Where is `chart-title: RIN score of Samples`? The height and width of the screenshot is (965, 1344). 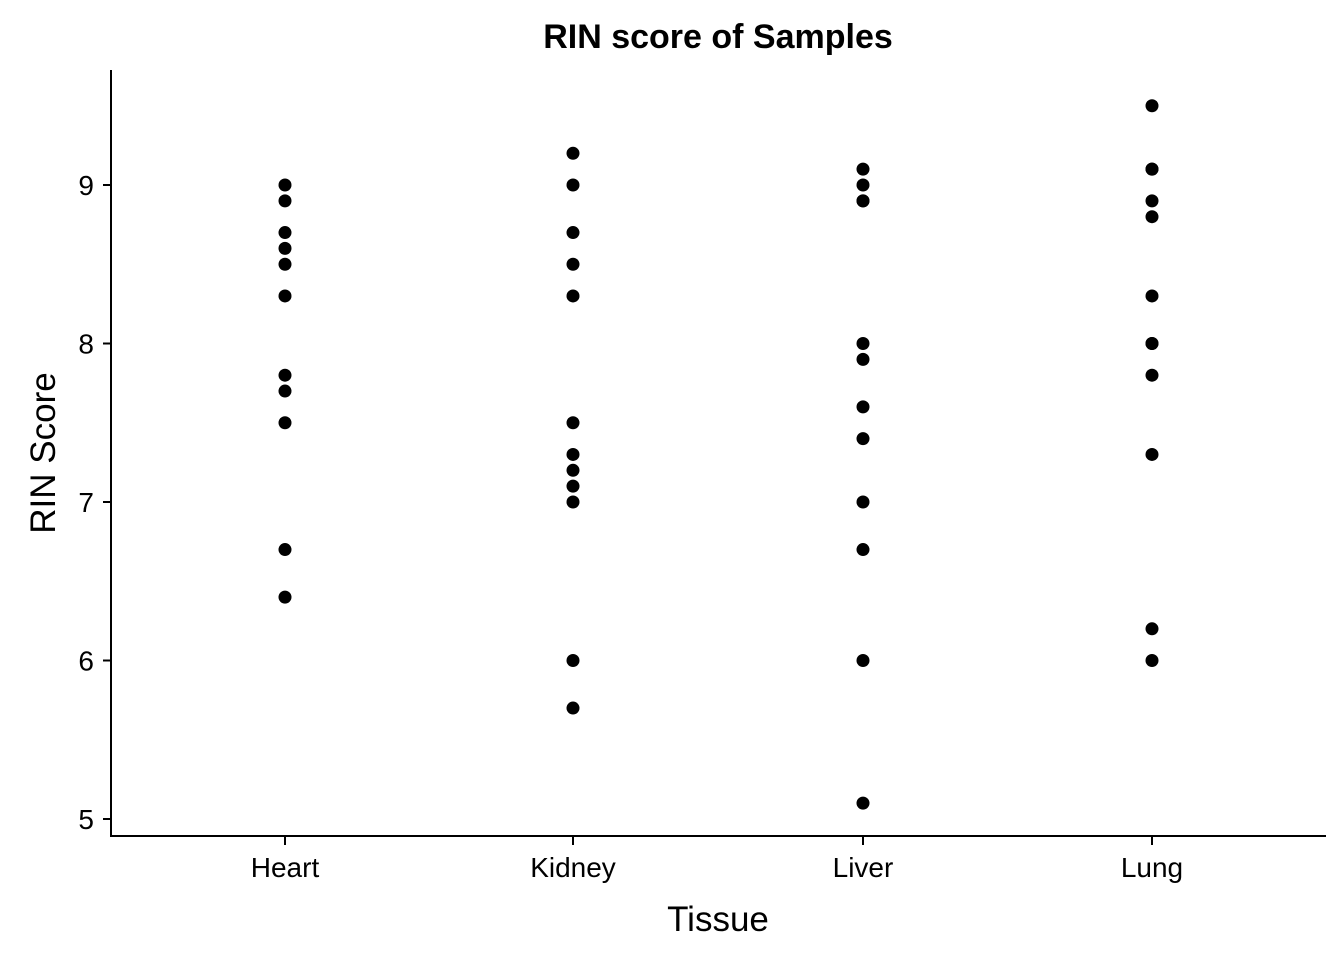 chart-title: RIN score of Samples is located at coordinates (718, 37).